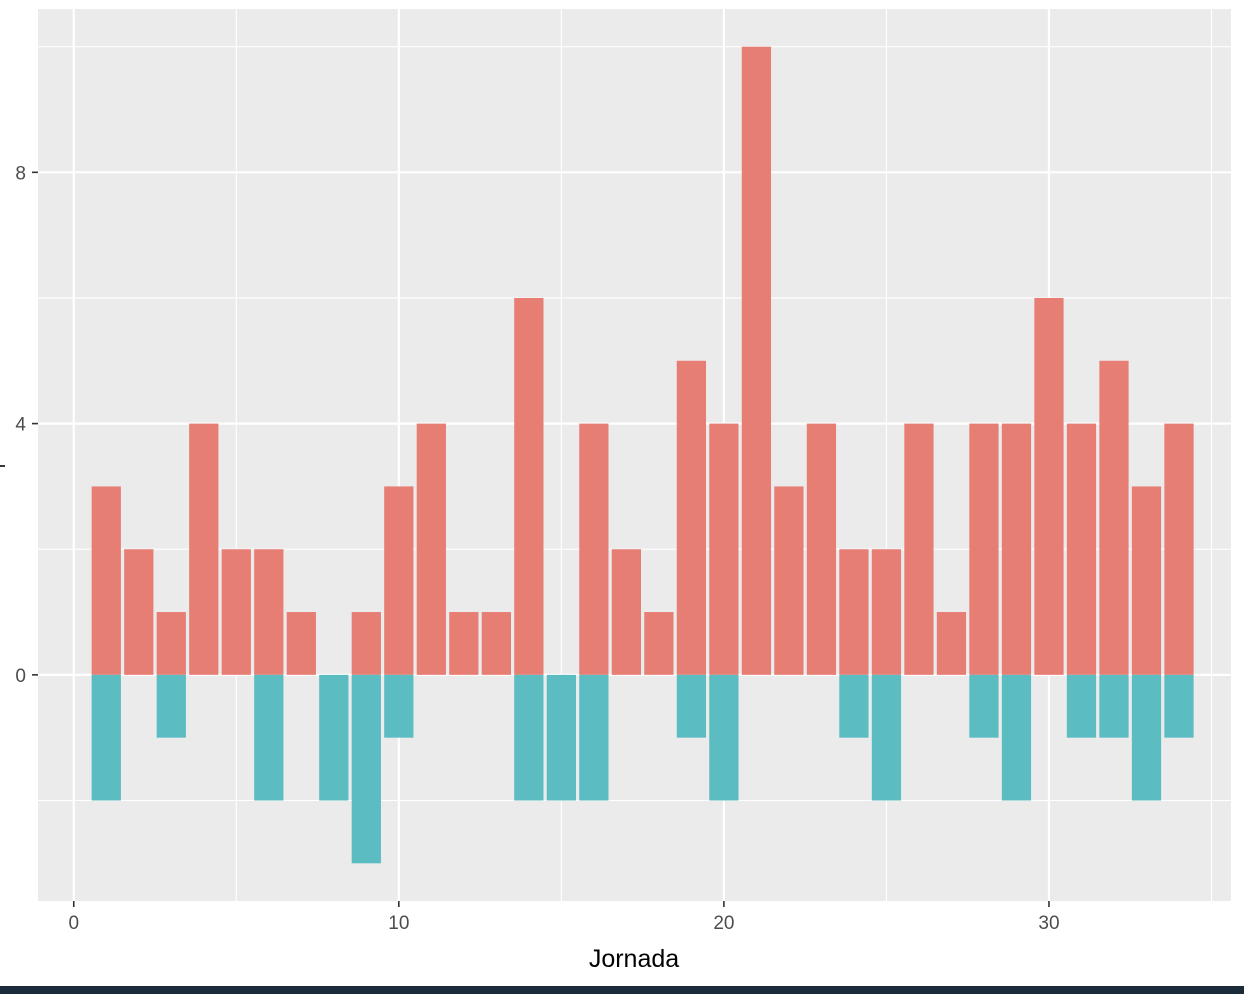  What do you see at coordinates (20, 173) in the screenshot?
I see `y-tick-label: 8` at bounding box center [20, 173].